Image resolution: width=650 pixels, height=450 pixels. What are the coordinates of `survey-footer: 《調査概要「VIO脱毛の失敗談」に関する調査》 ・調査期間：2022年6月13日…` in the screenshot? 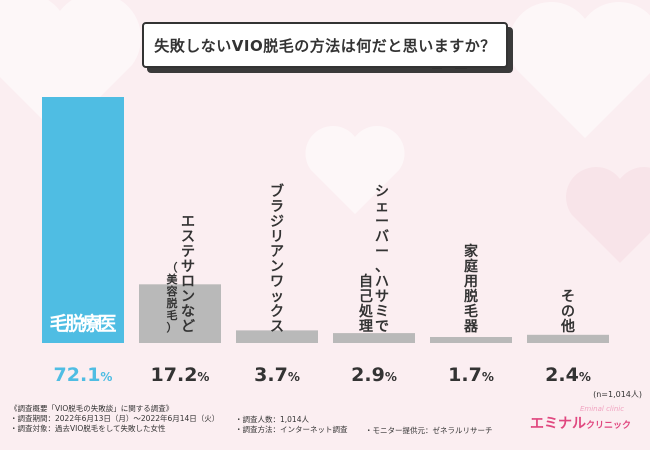 It's located at (114, 419).